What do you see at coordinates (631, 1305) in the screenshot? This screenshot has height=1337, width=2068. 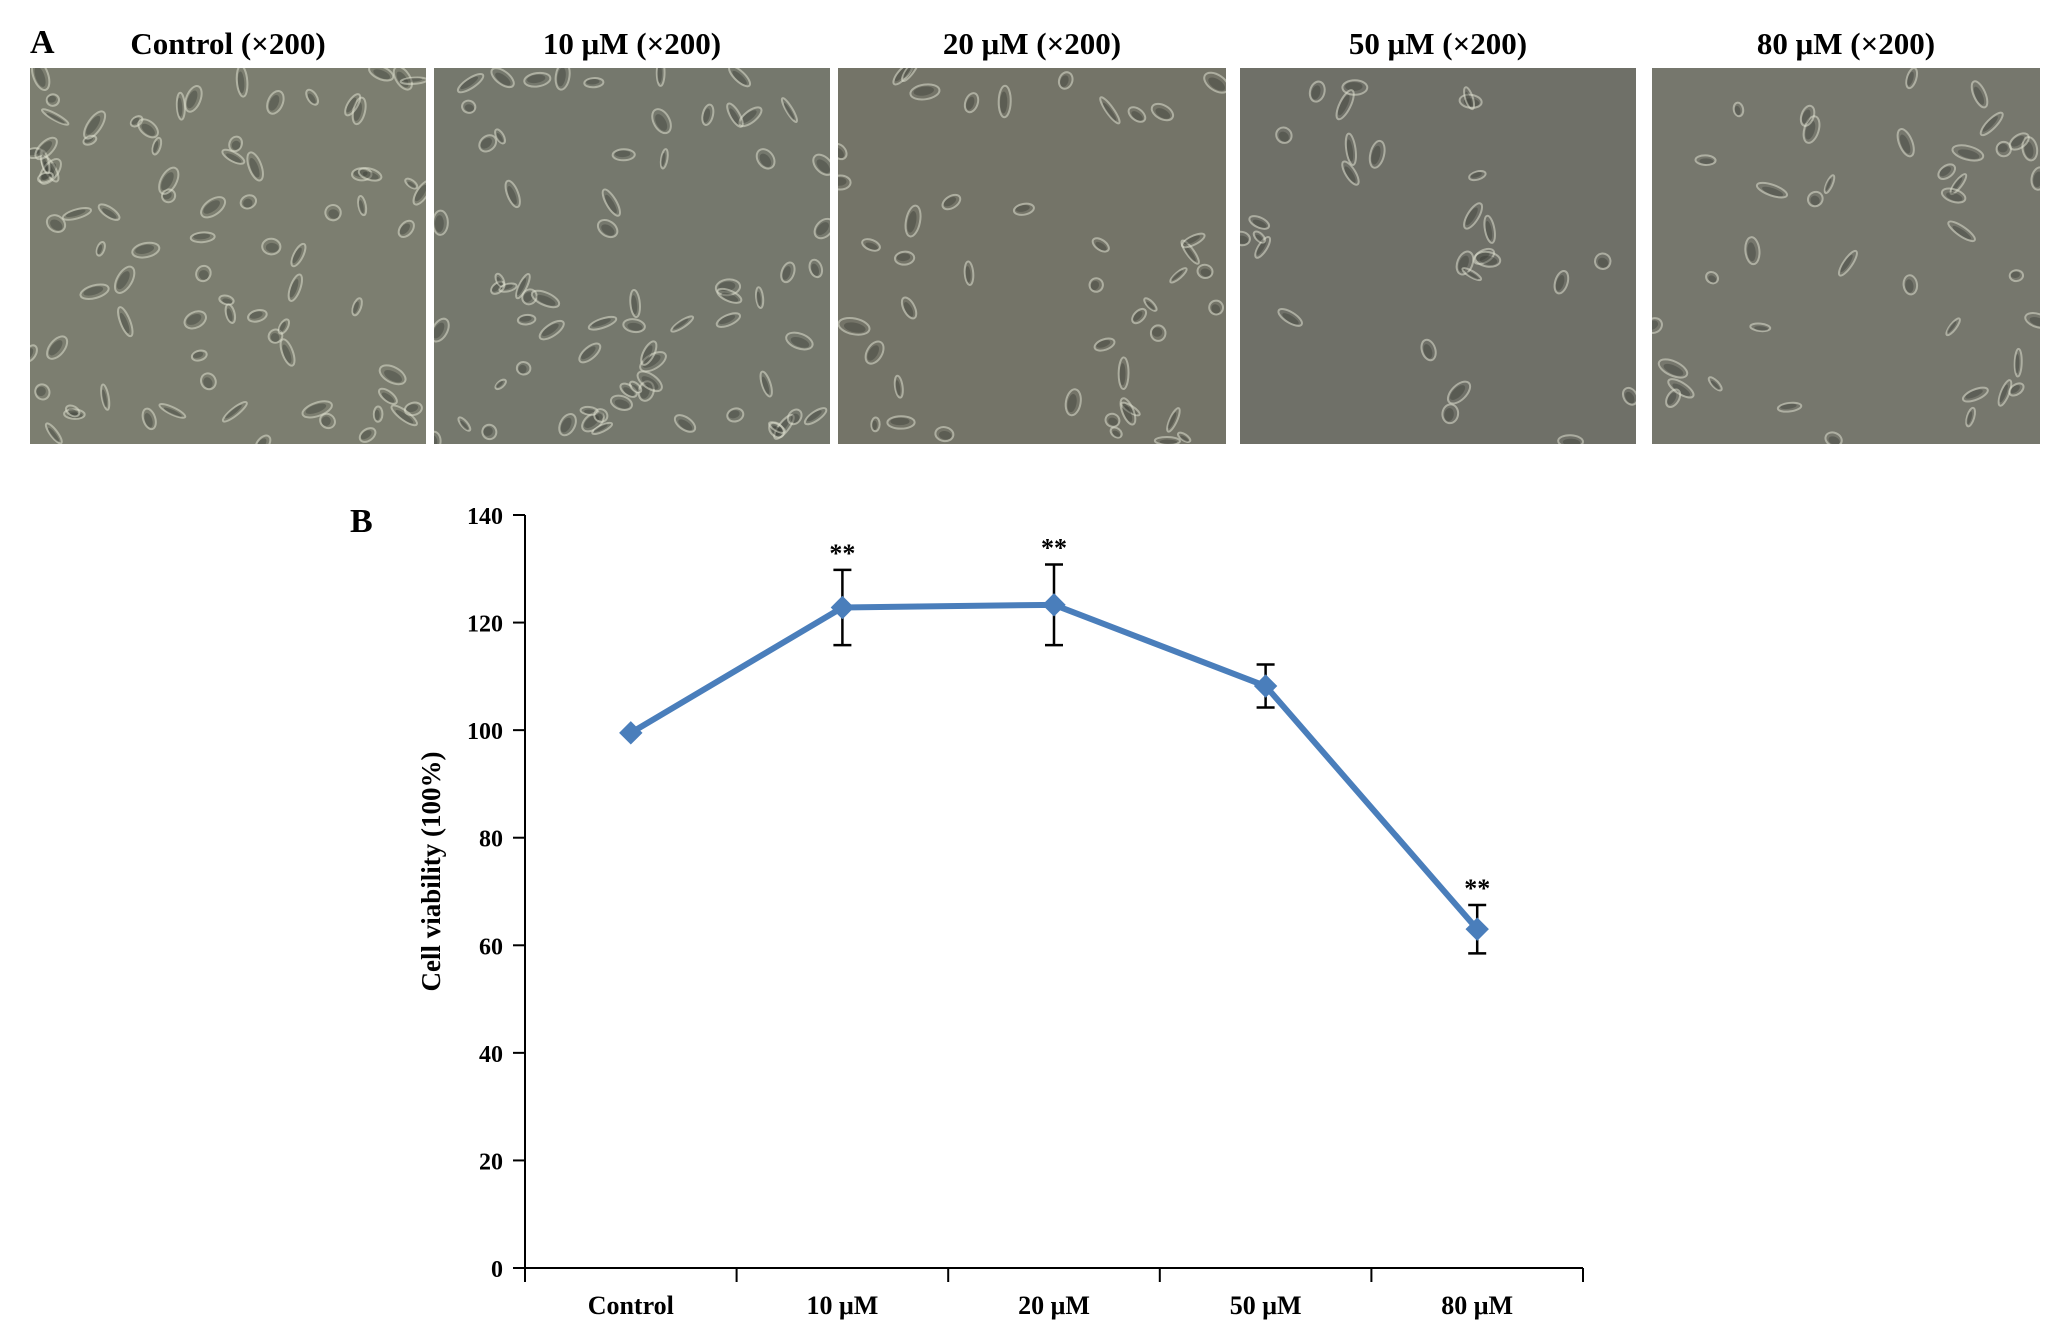 I see `x-tick-label: Control` at bounding box center [631, 1305].